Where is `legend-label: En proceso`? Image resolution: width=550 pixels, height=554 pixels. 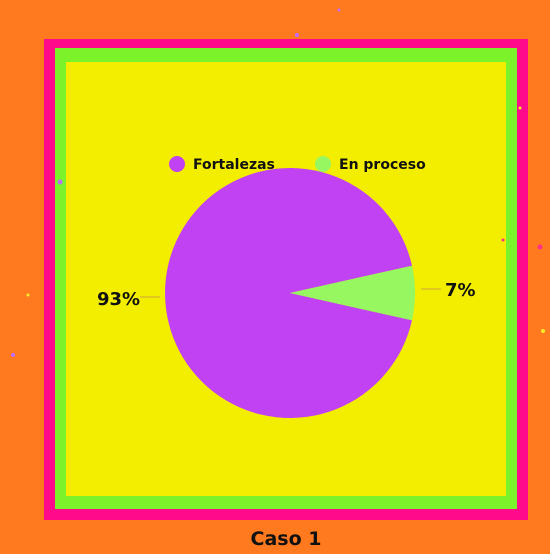
legend-label: En proceso is located at coordinates (382, 165).